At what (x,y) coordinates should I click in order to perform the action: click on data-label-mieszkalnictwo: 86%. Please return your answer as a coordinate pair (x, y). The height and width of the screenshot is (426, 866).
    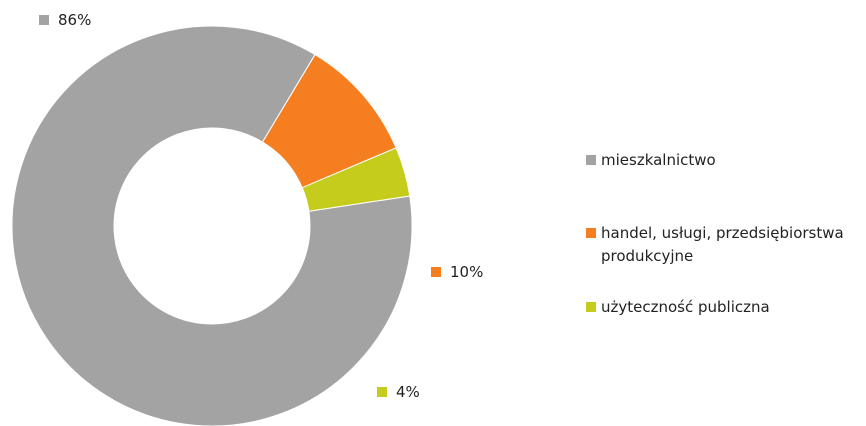
    Looking at the image, I should click on (65, 20).